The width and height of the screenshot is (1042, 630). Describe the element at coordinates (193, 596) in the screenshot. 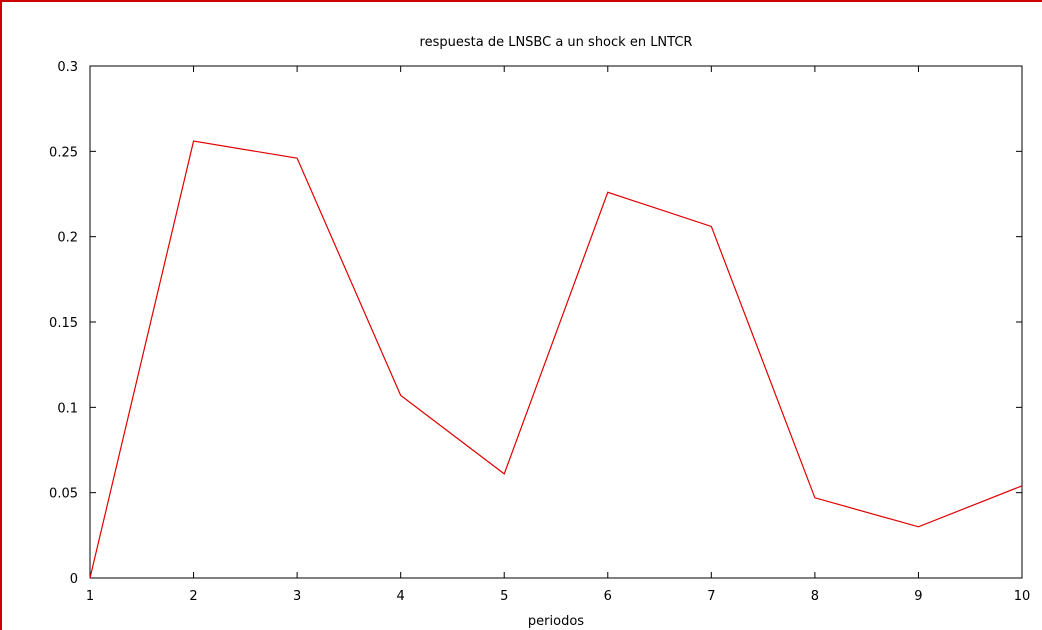

I see `x-tick-label: 2` at that location.